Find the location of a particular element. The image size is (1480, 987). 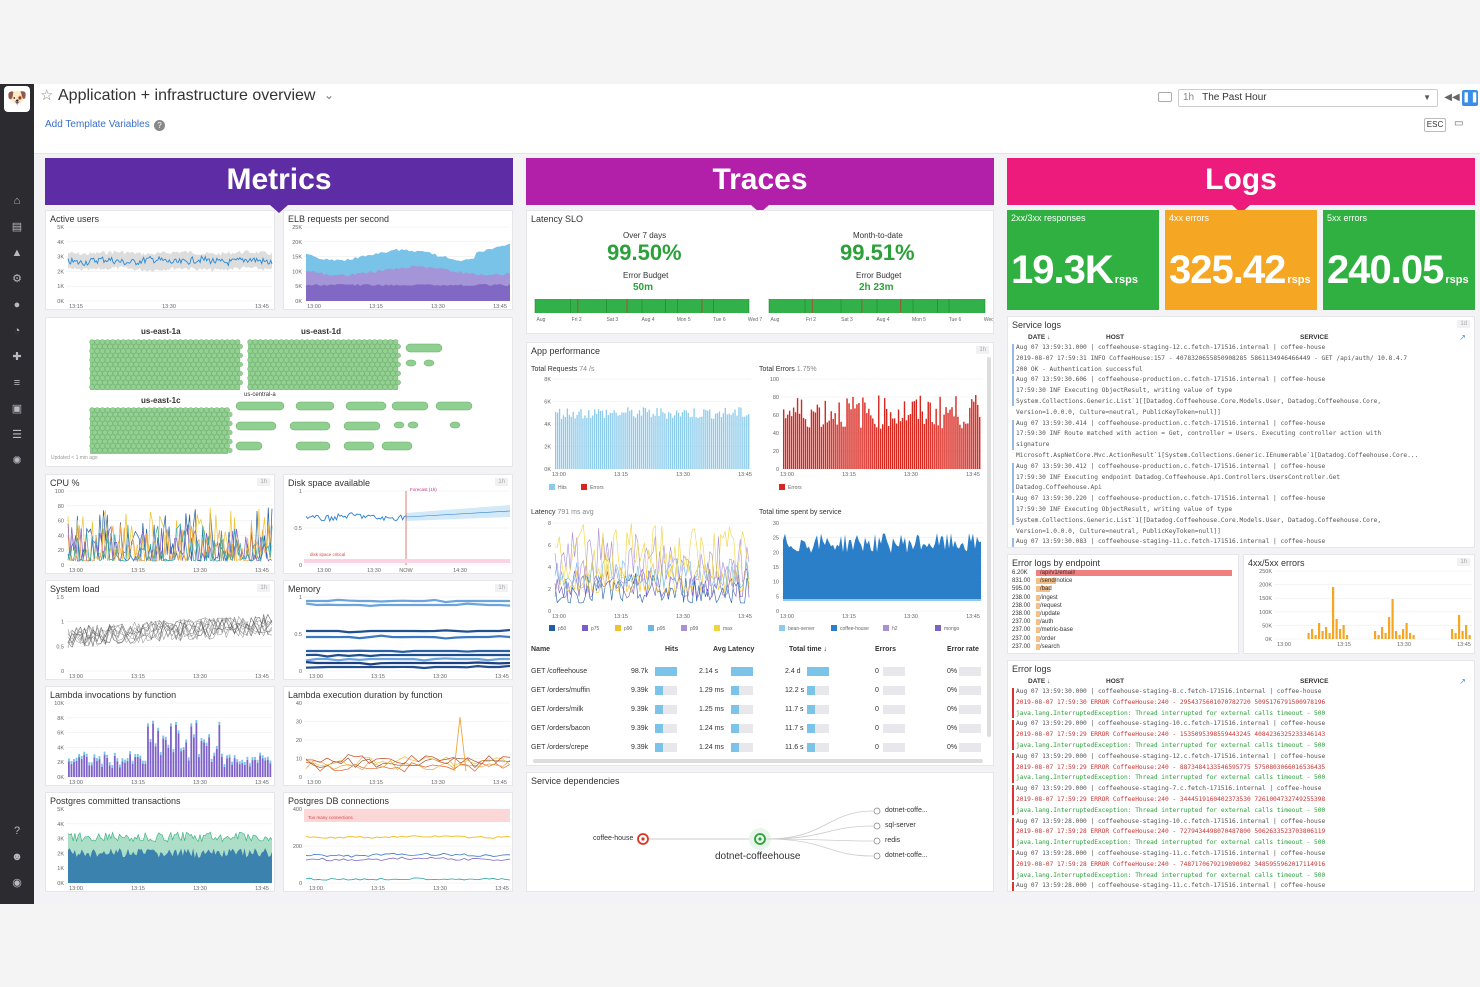

datadog-logo-icon: 🐶 is located at coordinates (17, 99).